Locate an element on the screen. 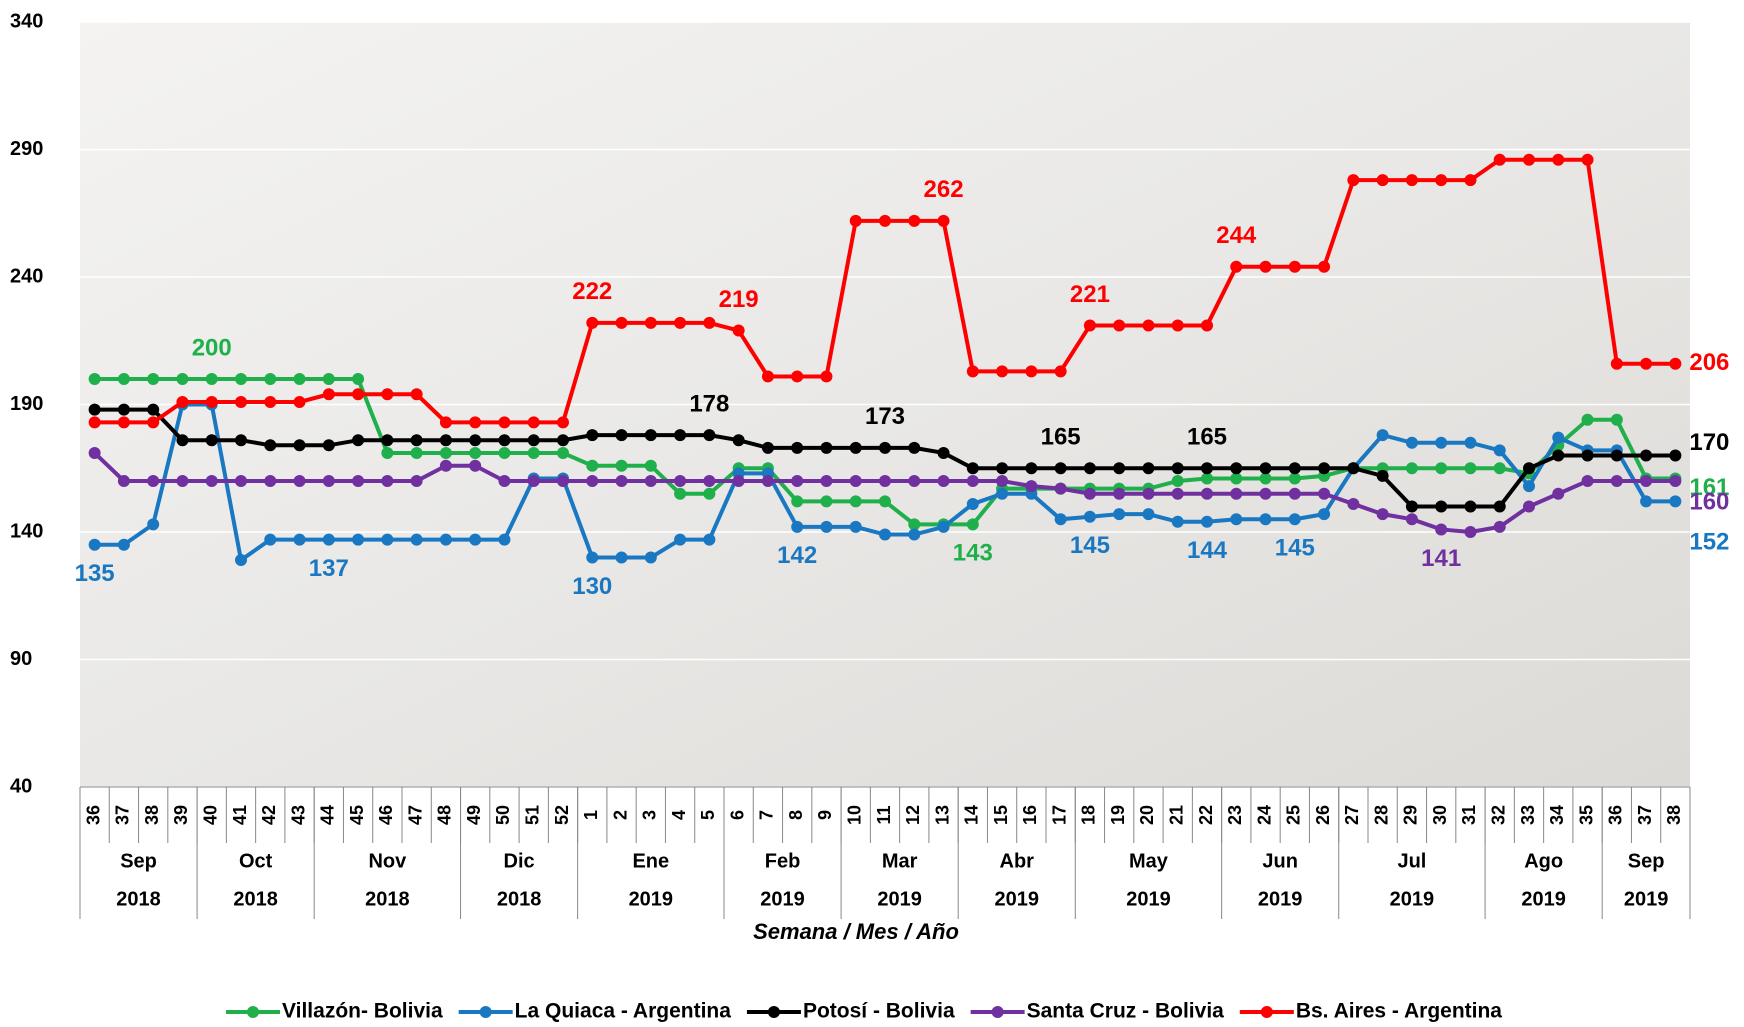 Image resolution: width=1744 pixels, height=1027 pixels. data-label: 161 is located at coordinates (1709, 487).